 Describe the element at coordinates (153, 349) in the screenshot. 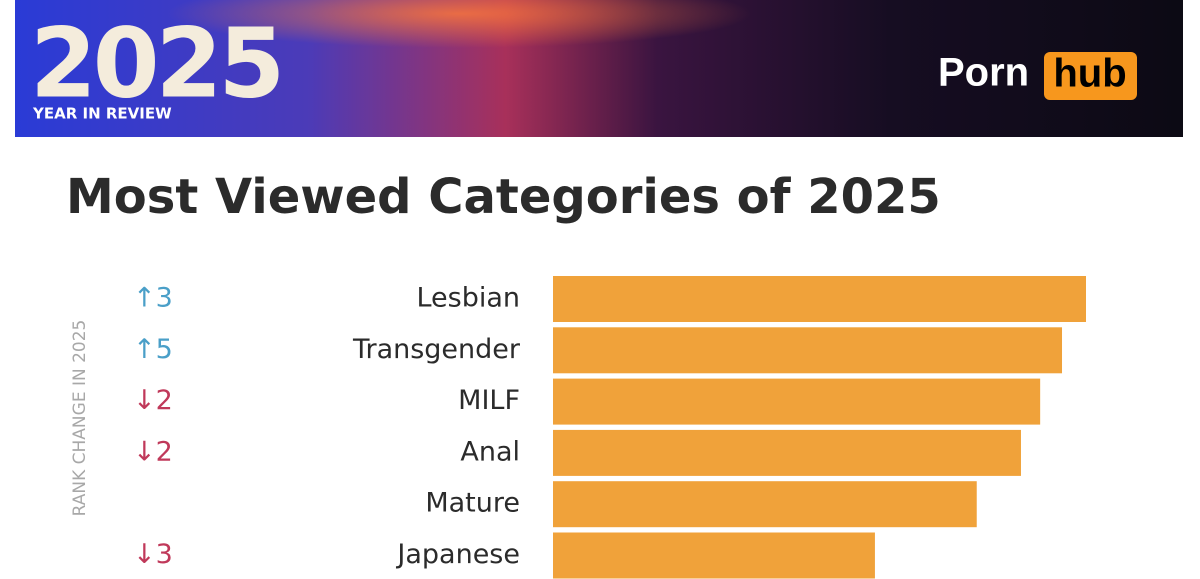

I see `rank-change: ↑5` at that location.